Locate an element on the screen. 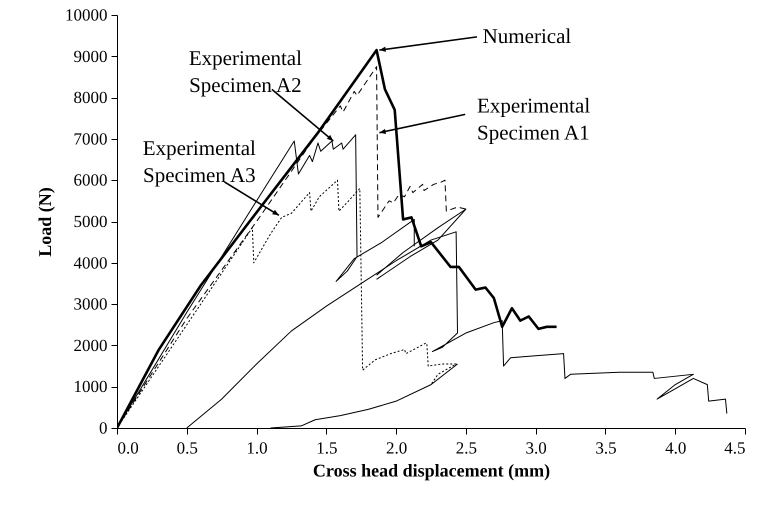  x-tick-label: 2.0 is located at coordinates (397, 448).